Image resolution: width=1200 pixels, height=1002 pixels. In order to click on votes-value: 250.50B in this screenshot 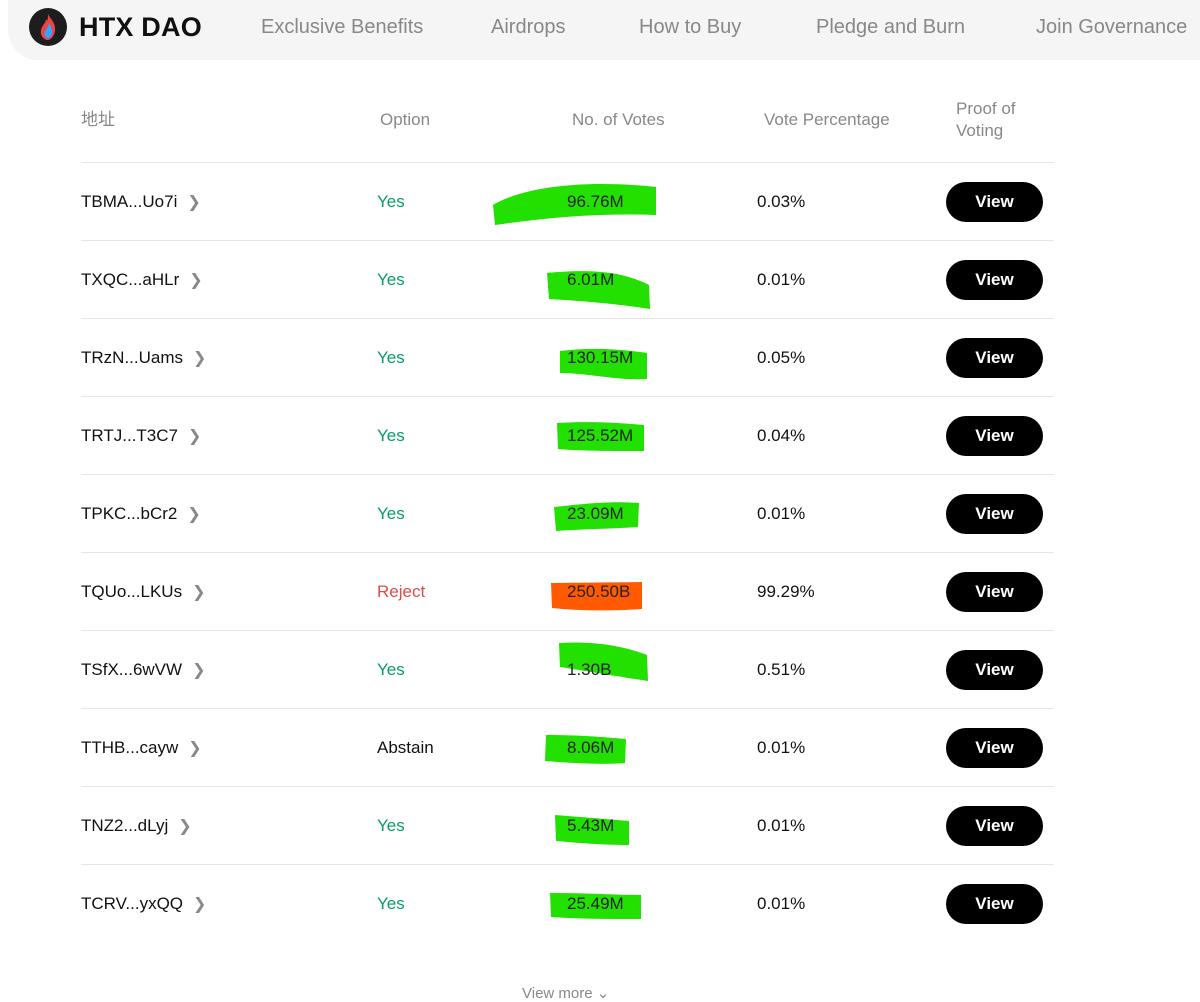, I will do `click(599, 591)`.